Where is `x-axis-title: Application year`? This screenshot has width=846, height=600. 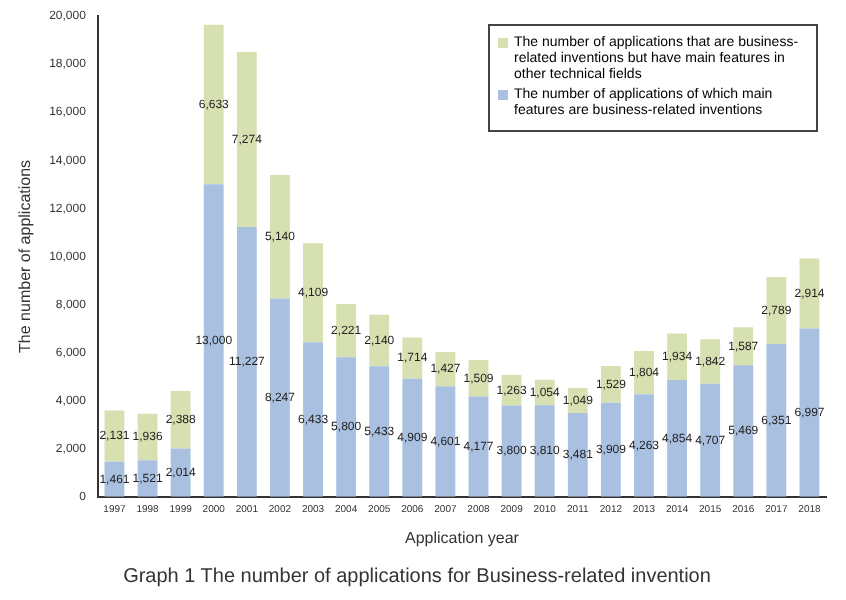
x-axis-title: Application year is located at coordinates (462, 537).